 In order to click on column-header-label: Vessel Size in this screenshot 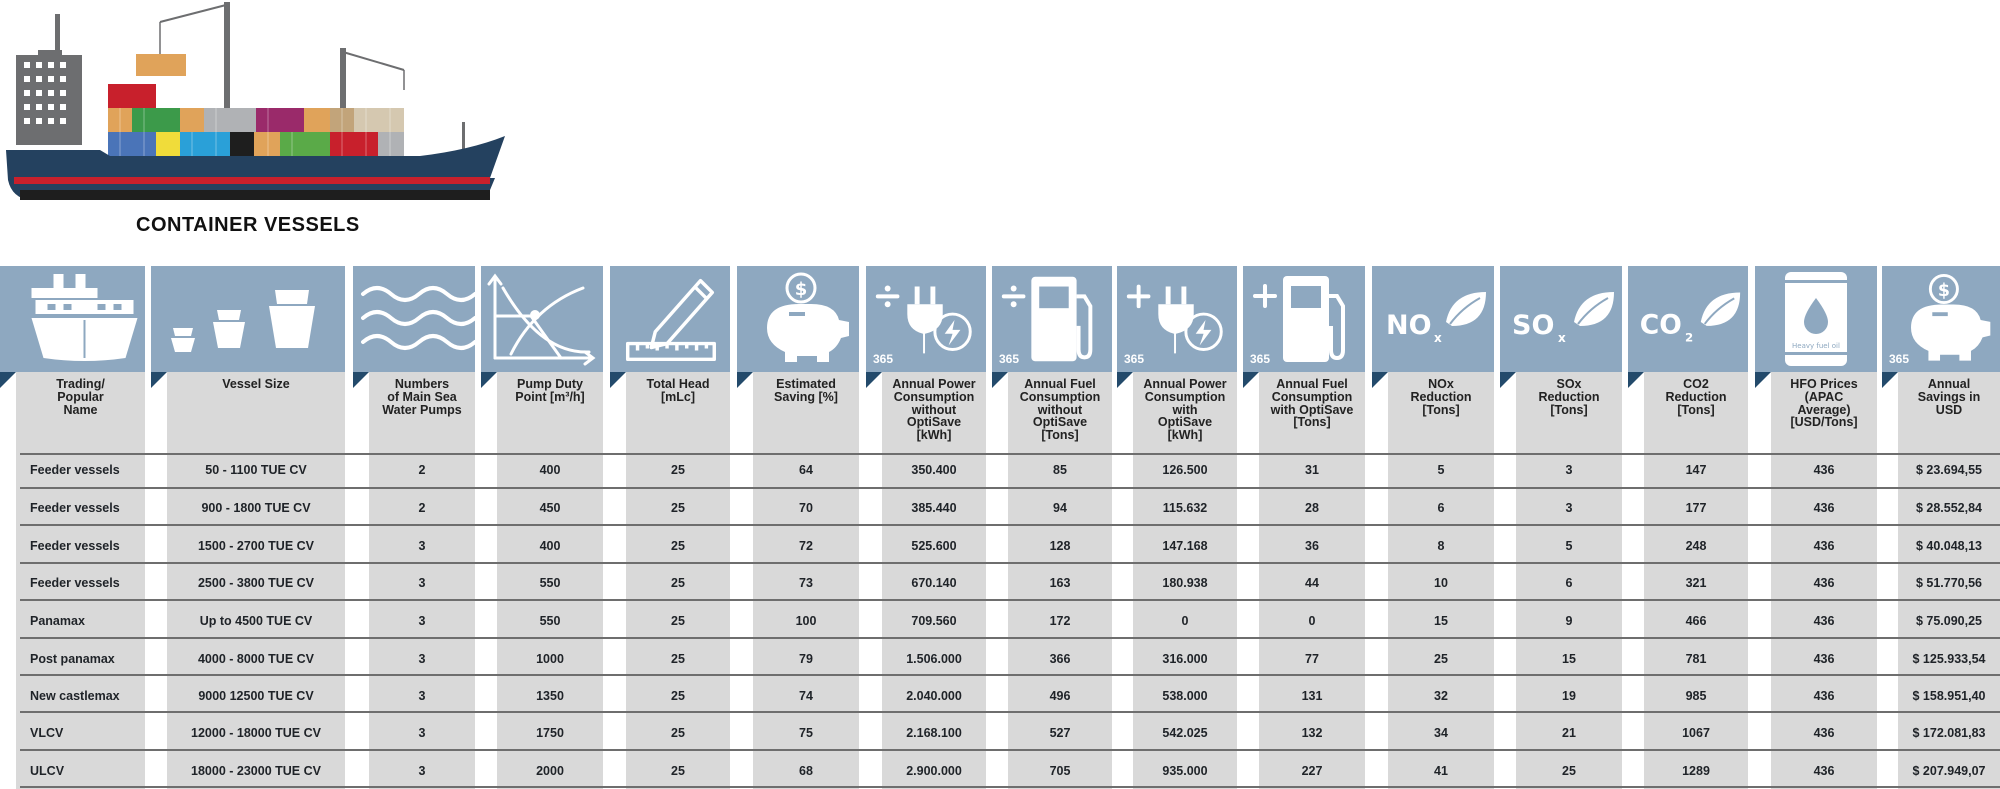, I will do `click(256, 428)`.